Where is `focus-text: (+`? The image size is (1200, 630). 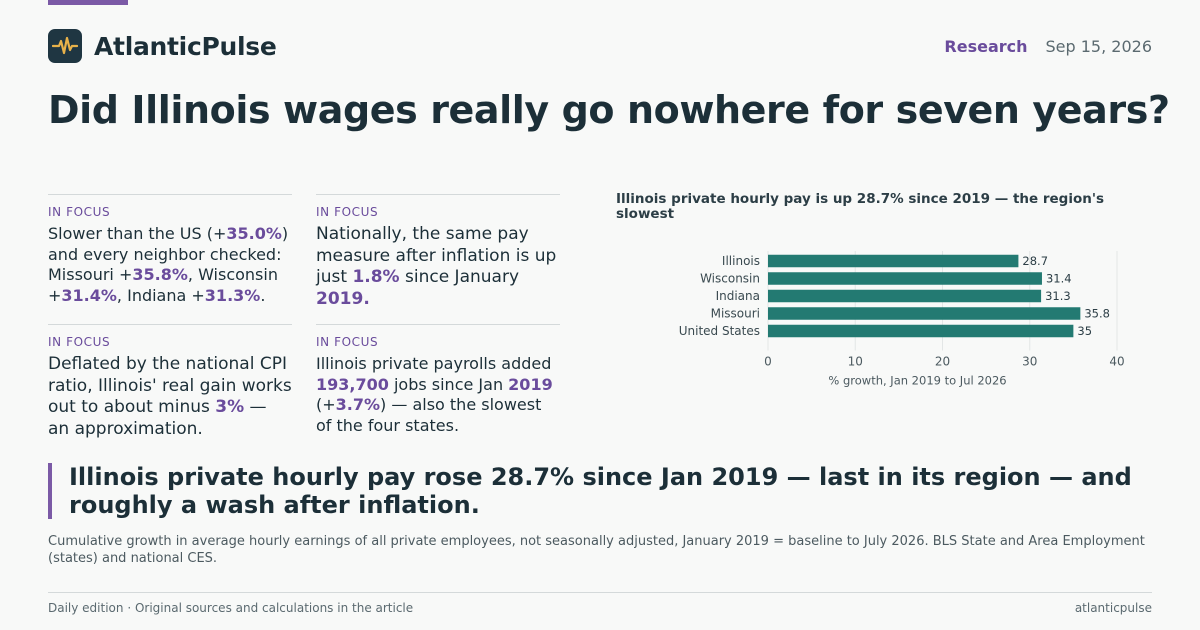 focus-text: (+ is located at coordinates (326, 404).